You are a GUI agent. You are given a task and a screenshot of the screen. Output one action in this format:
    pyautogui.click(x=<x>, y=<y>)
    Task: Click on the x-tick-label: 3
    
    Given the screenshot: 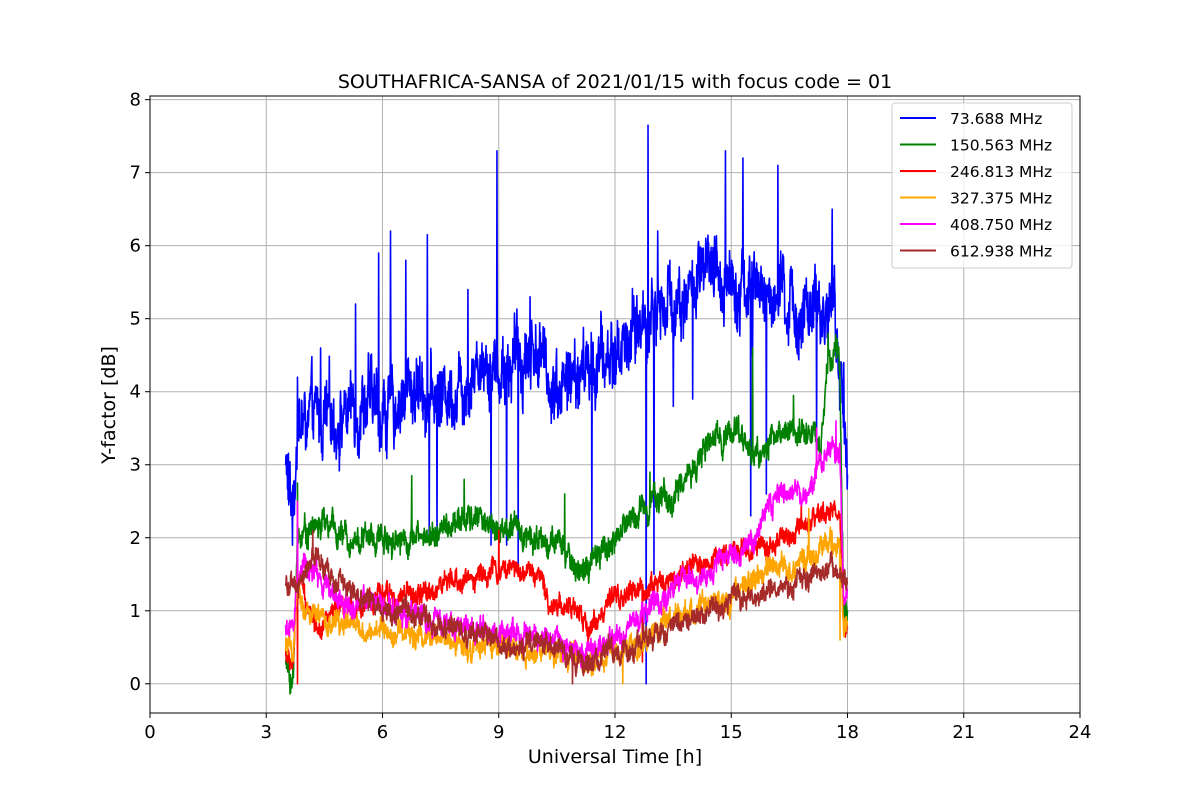 What is the action you would take?
    pyautogui.click(x=266, y=732)
    